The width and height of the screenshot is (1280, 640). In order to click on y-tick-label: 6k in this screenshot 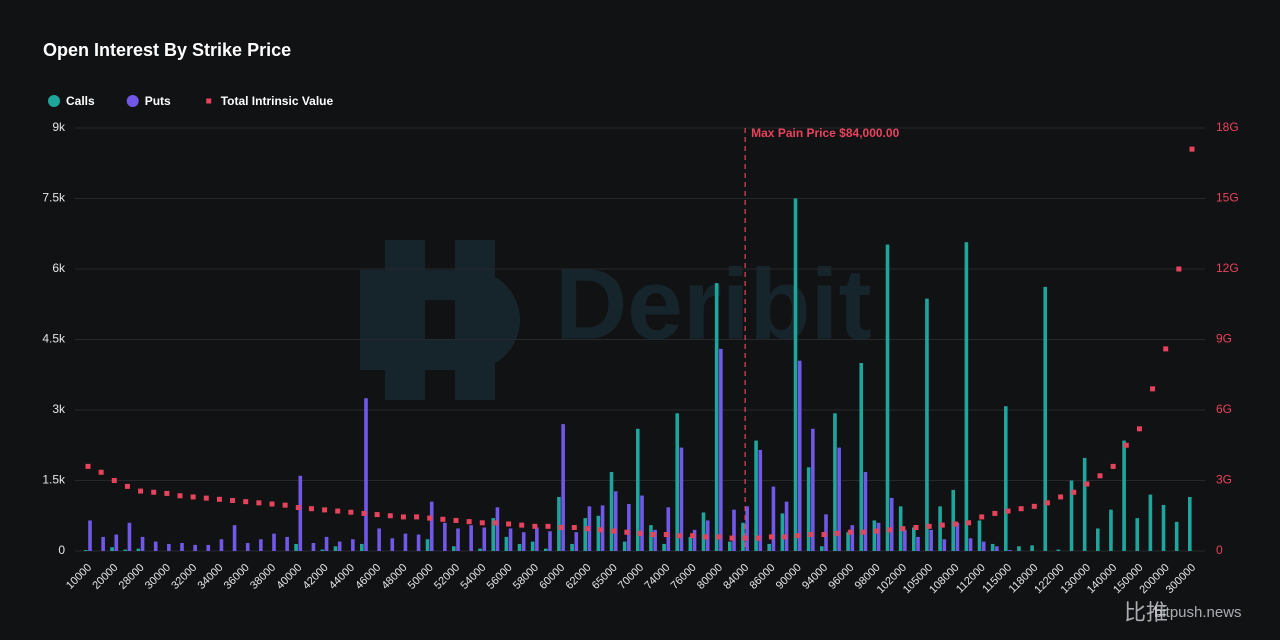, I will do `click(59, 268)`.